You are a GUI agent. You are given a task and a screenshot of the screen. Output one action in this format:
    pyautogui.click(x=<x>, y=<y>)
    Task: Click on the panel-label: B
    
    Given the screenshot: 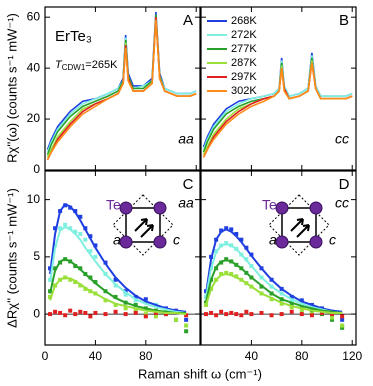 What is the action you would take?
    pyautogui.click(x=344, y=20)
    